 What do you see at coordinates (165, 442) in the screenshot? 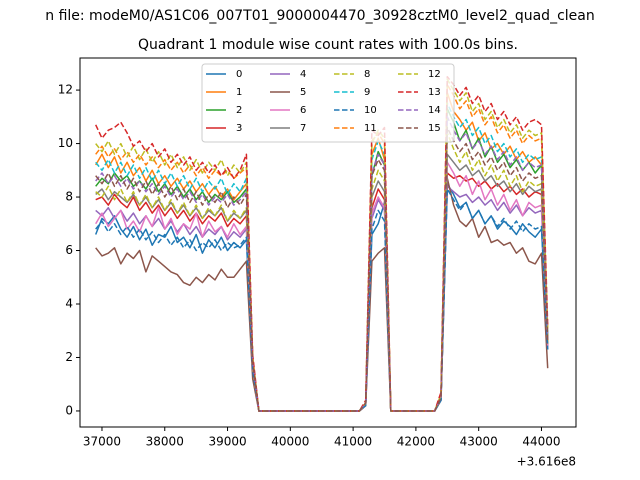
I see `x-tick-label: 38000` at bounding box center [165, 442].